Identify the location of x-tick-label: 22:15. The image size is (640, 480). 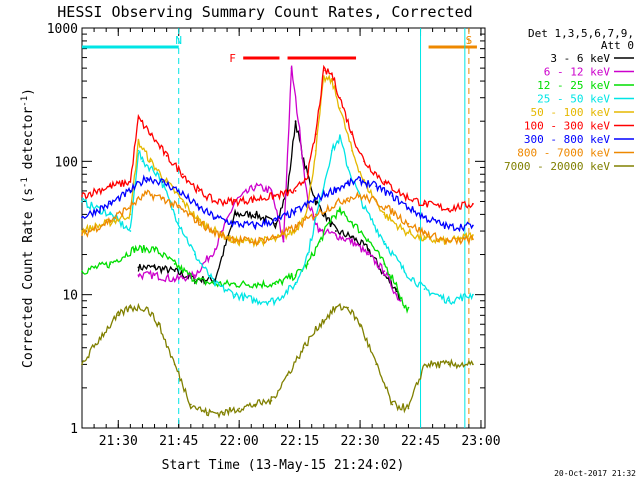
(299, 441).